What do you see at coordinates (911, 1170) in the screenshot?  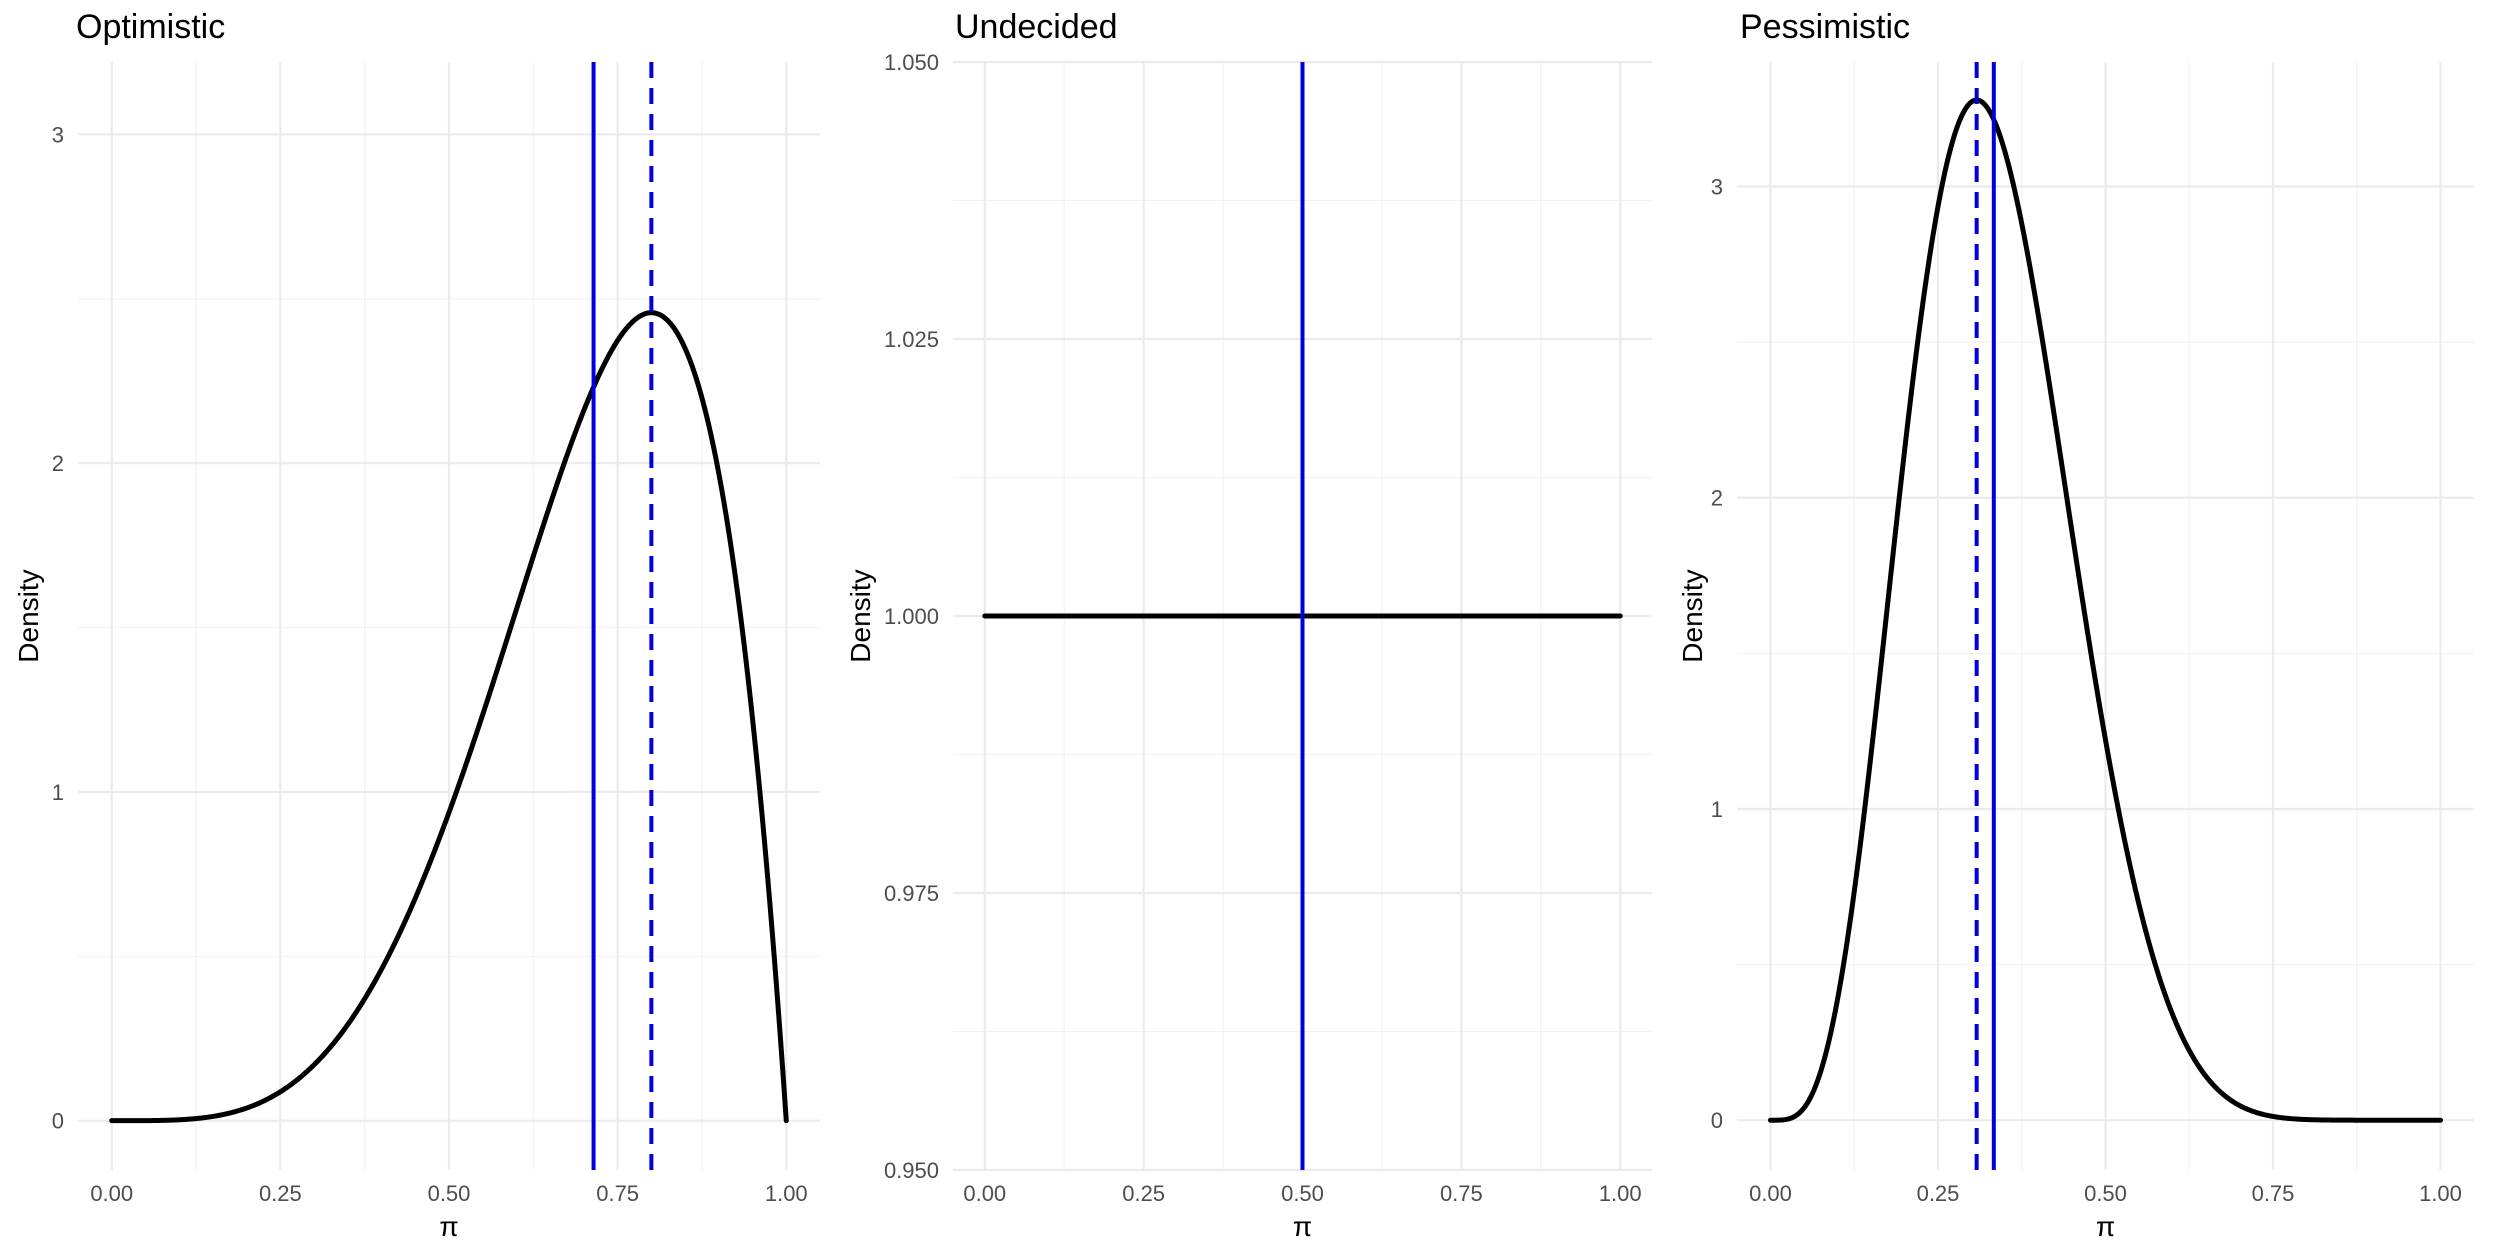 I see `y-tick-label: 0.950` at bounding box center [911, 1170].